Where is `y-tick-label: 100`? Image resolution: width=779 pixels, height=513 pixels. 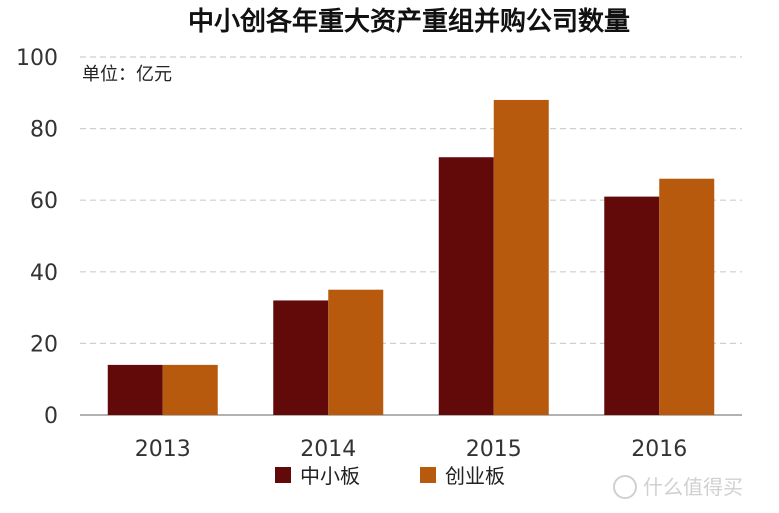 y-tick-label: 100 is located at coordinates (37, 58).